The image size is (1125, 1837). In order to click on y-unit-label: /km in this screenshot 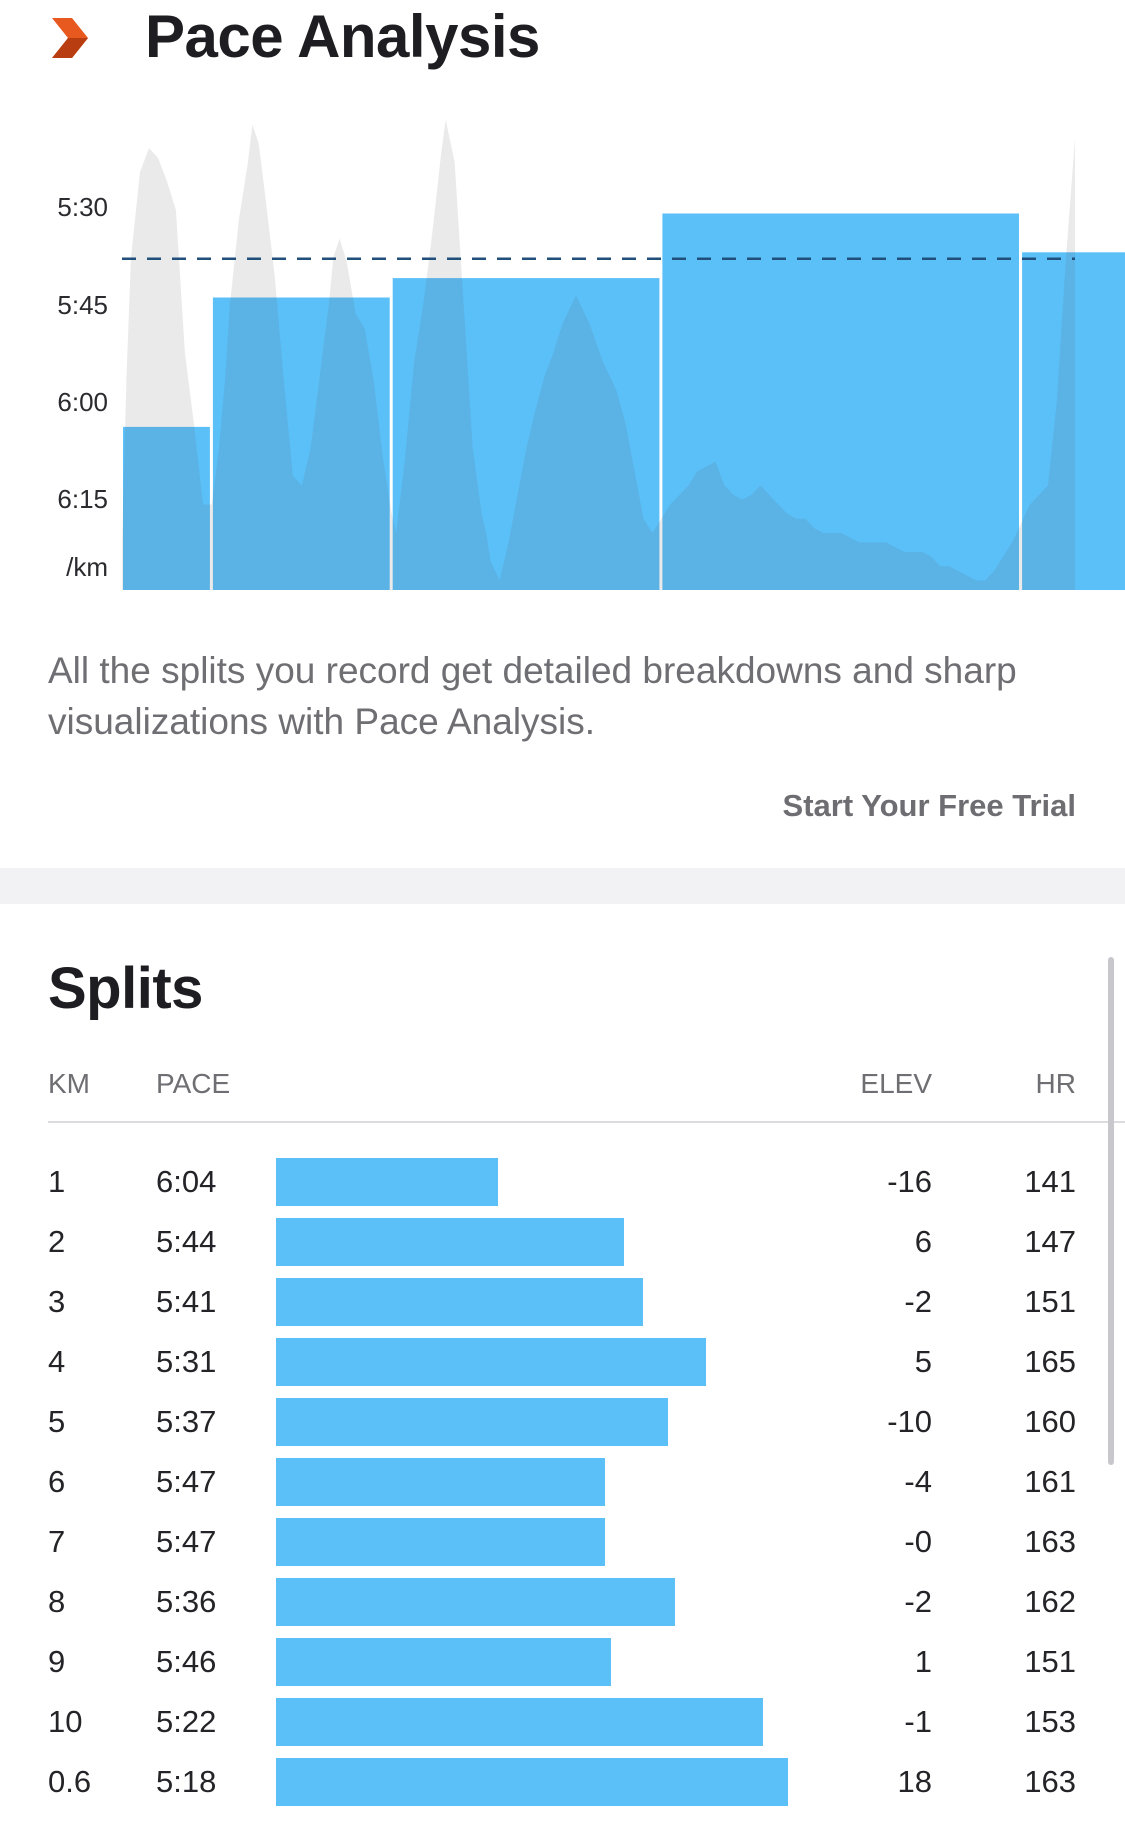, I will do `click(87, 567)`.